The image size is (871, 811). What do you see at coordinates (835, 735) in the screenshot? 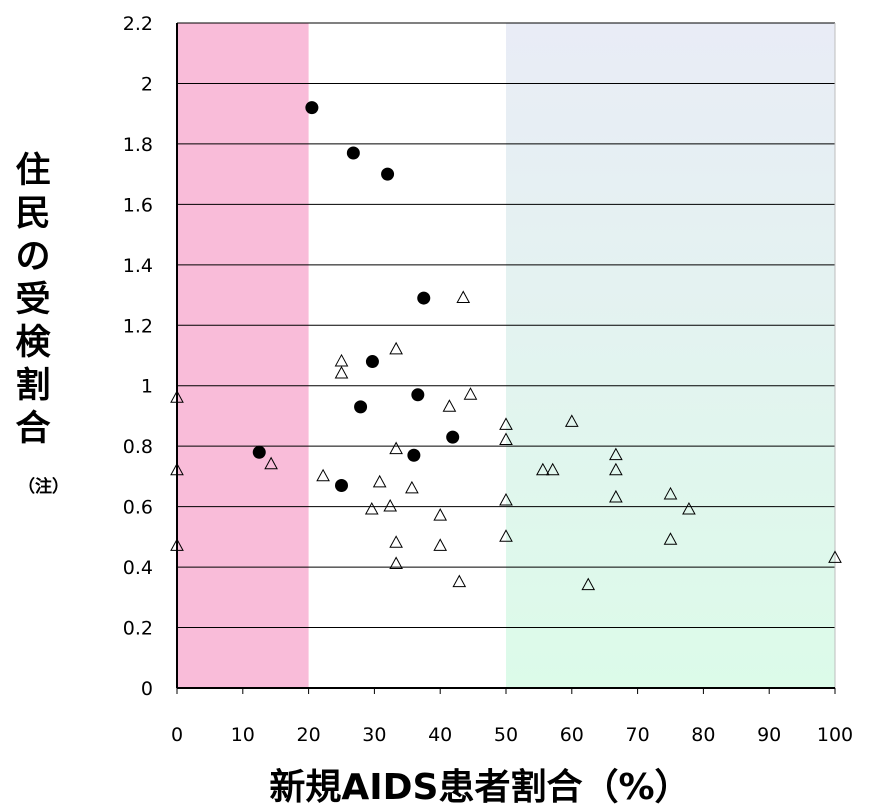
I see `x-tick-label: 100` at bounding box center [835, 735].